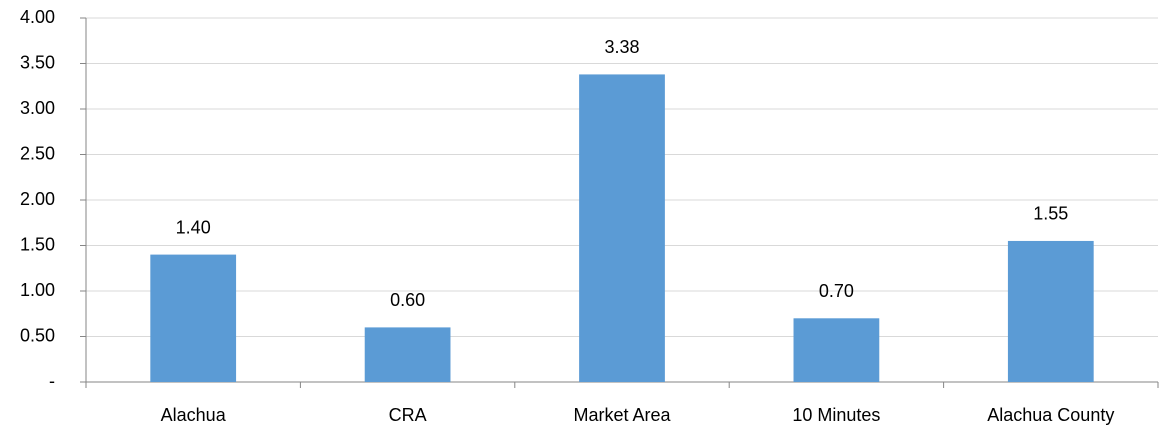 The image size is (1160, 435). Describe the element at coordinates (408, 415) in the screenshot. I see `x-tick-label: CRA` at that location.